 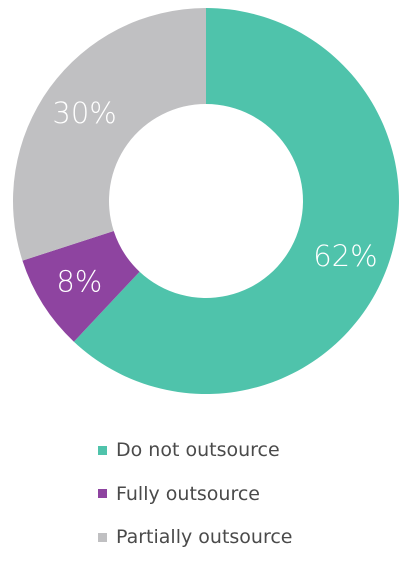 I want to click on legend-item-fully-outsource: Fully outsource, so click(x=195, y=494).